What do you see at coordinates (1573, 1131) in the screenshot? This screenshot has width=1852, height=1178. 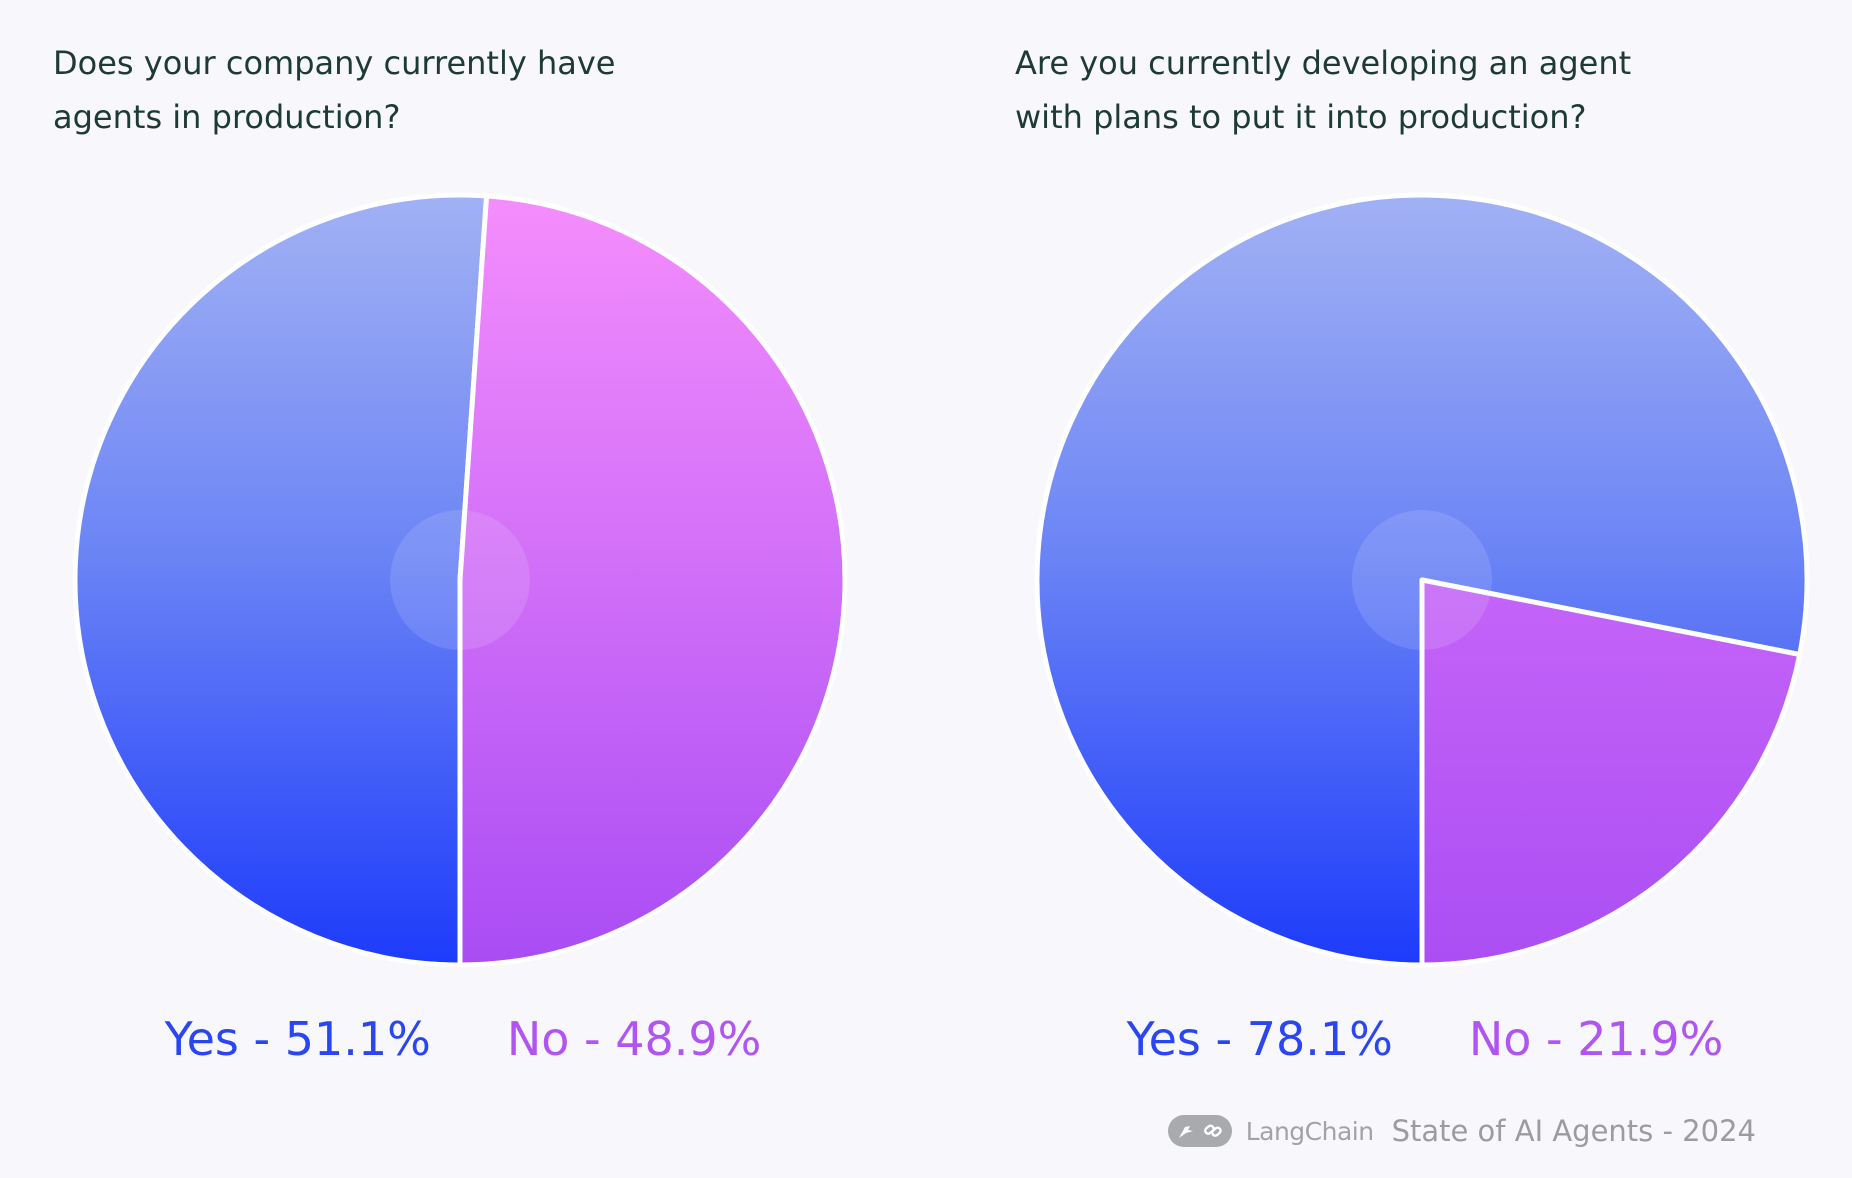 I see `footer-caption: State of AI Agents - 2024` at bounding box center [1573, 1131].